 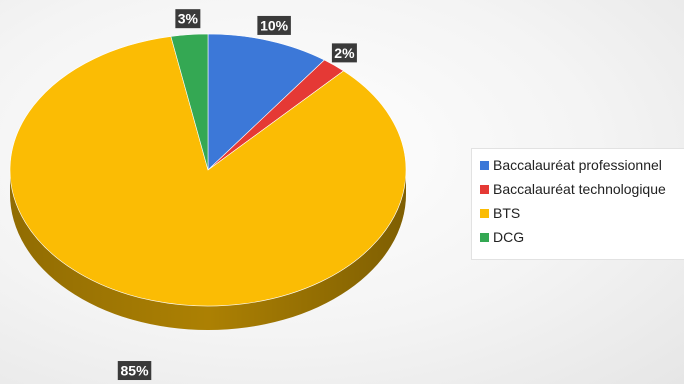 What do you see at coordinates (582, 237) in the screenshot?
I see `legend-item: DCG` at bounding box center [582, 237].